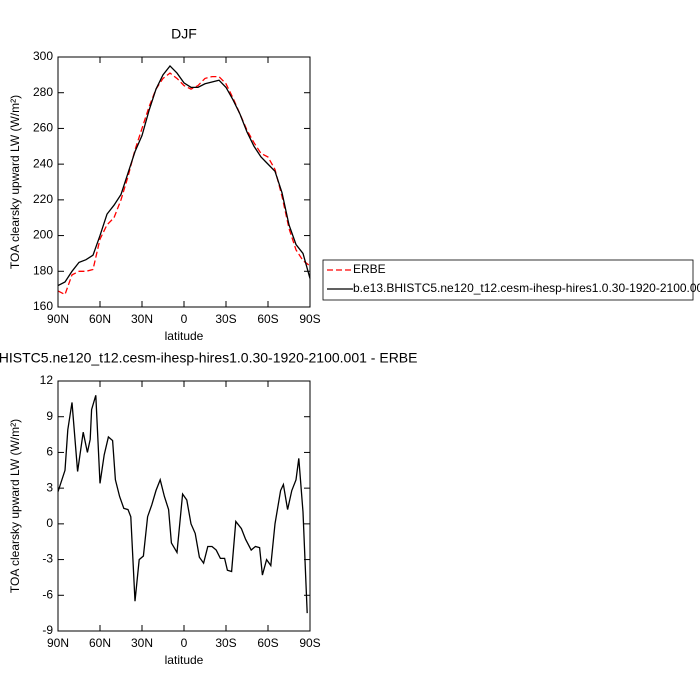  What do you see at coordinates (47, 559) in the screenshot?
I see `y-tick-label: -3` at bounding box center [47, 559].